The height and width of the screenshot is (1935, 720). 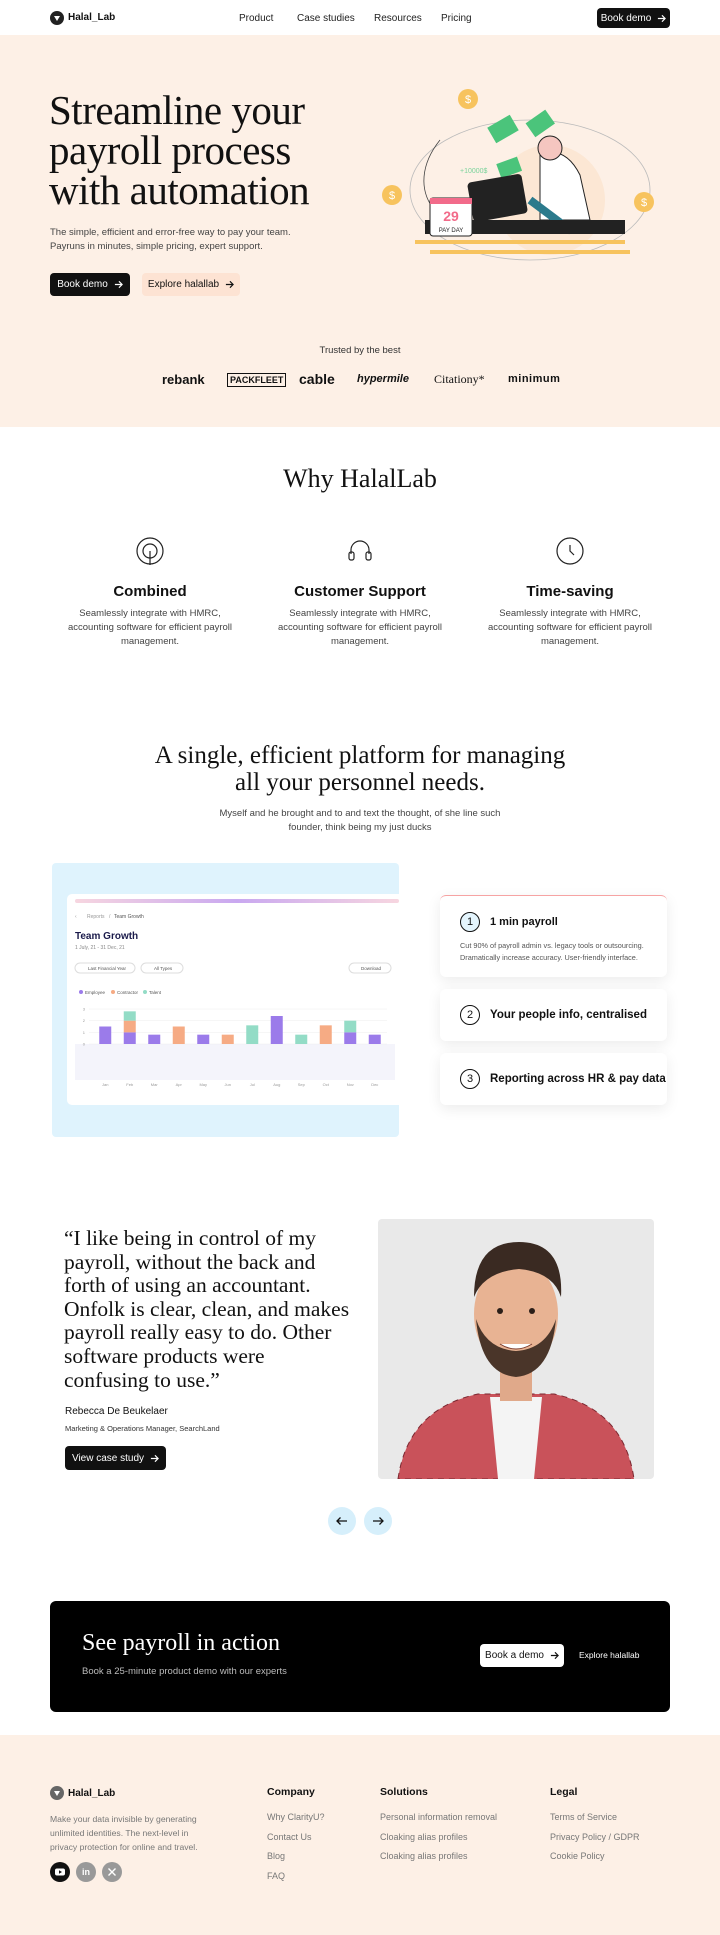 I want to click on hero-primary-button: Book demo, so click(x=90, y=284).